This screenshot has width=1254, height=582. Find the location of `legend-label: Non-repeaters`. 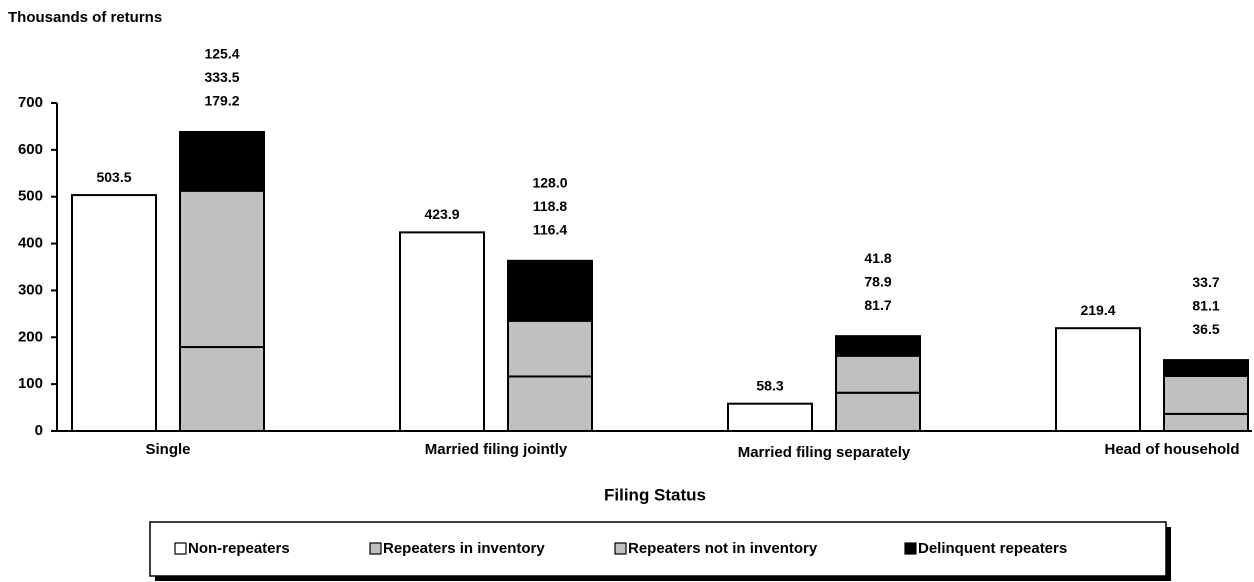

legend-label: Non-repeaters is located at coordinates (239, 548).